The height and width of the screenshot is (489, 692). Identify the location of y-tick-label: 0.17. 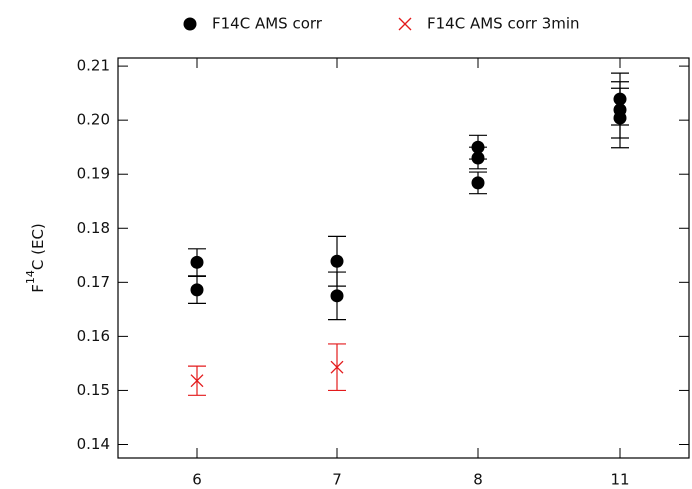
(93, 282).